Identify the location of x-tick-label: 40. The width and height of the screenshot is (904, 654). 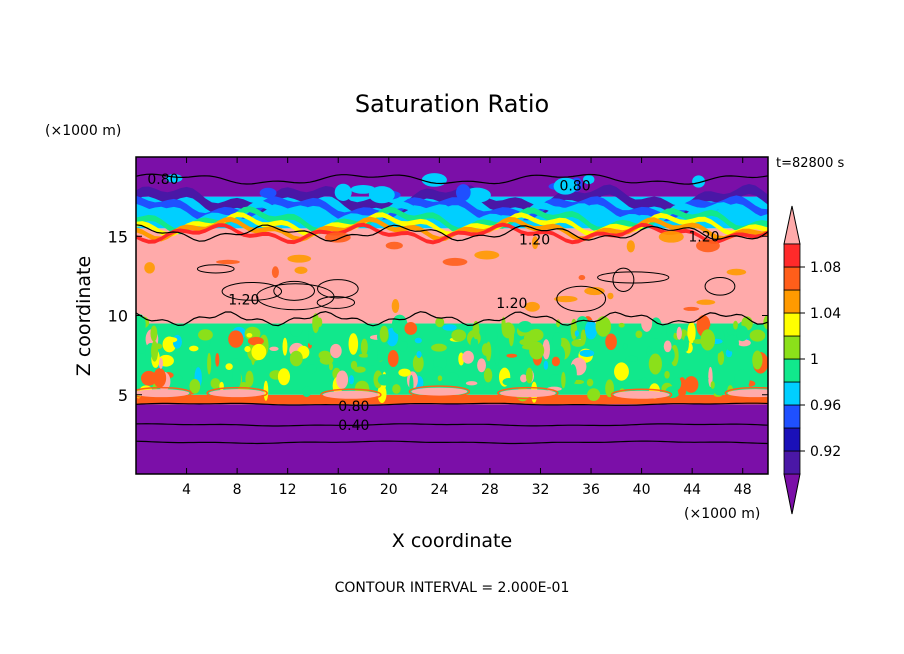
(642, 490).